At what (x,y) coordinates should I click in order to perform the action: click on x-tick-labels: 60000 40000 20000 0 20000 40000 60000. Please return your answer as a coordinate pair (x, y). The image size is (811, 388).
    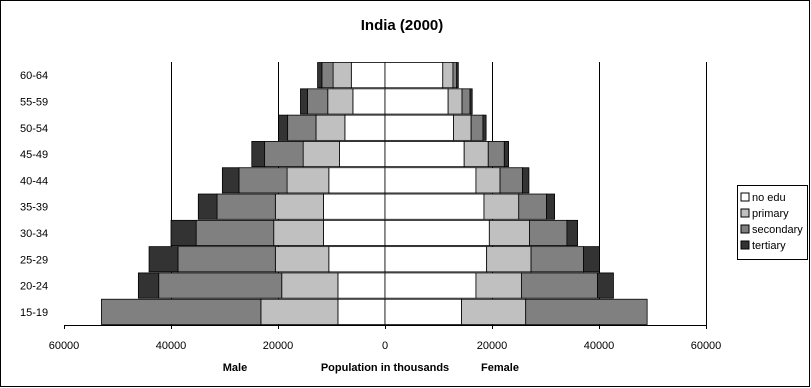
    Looking at the image, I should click on (385, 346).